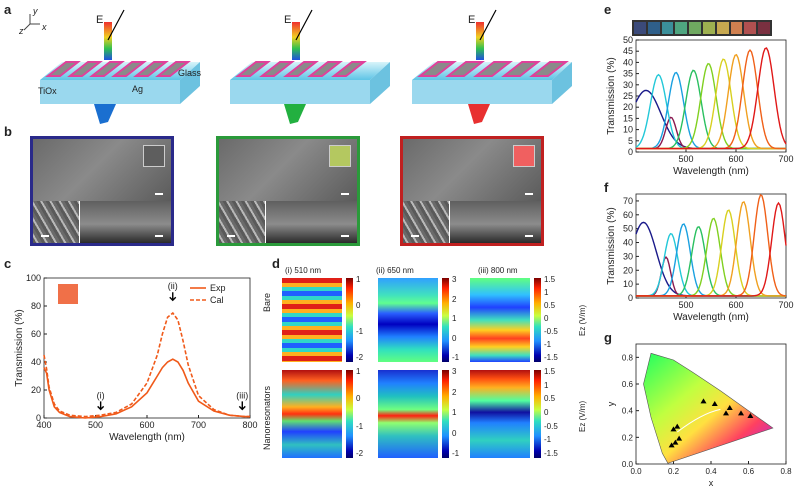 The width and height of the screenshot is (796, 494). Describe the element at coordinates (8, 263) in the screenshot. I see `panel-label-c: c` at that location.